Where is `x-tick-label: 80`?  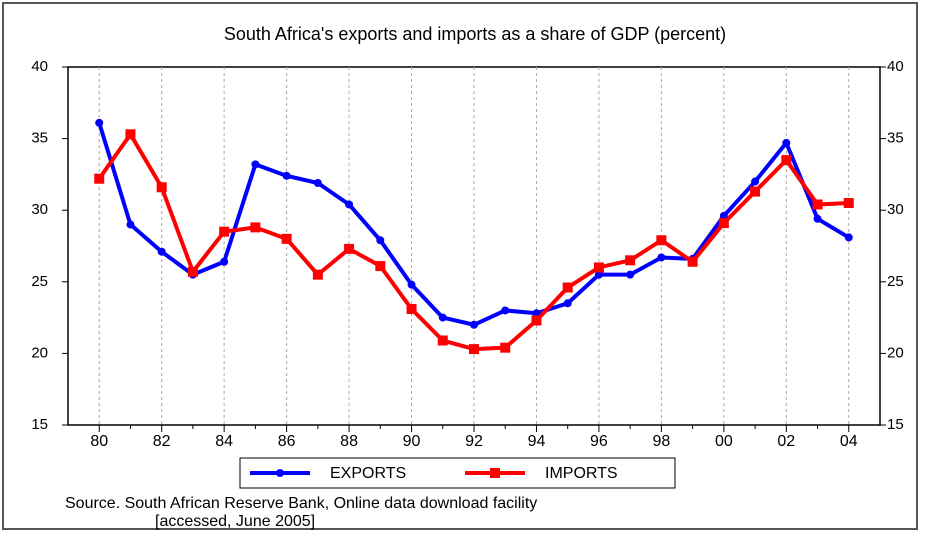 x-tick-label: 80 is located at coordinates (99, 441).